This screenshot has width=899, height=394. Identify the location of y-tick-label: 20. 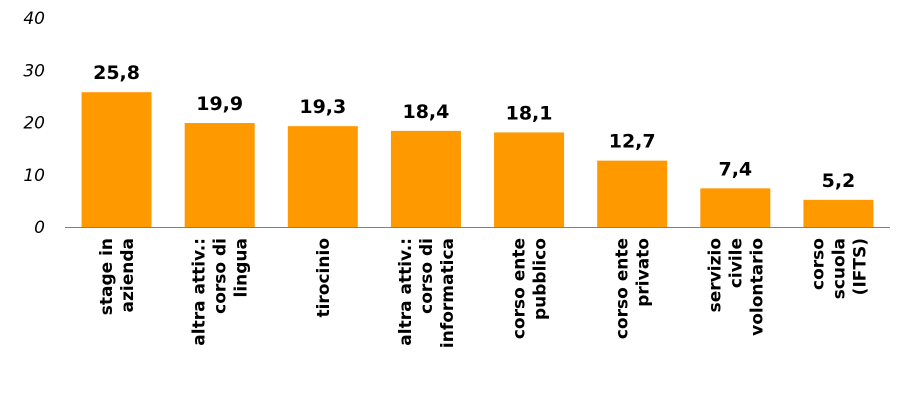
(34, 124).